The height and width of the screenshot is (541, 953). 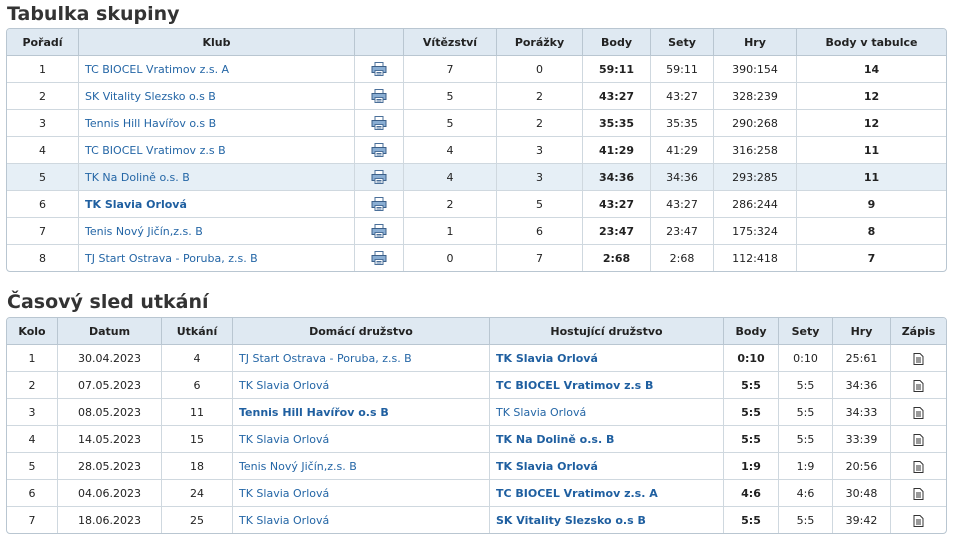 I want to click on sety-cell: 41:29, so click(x=682, y=149).